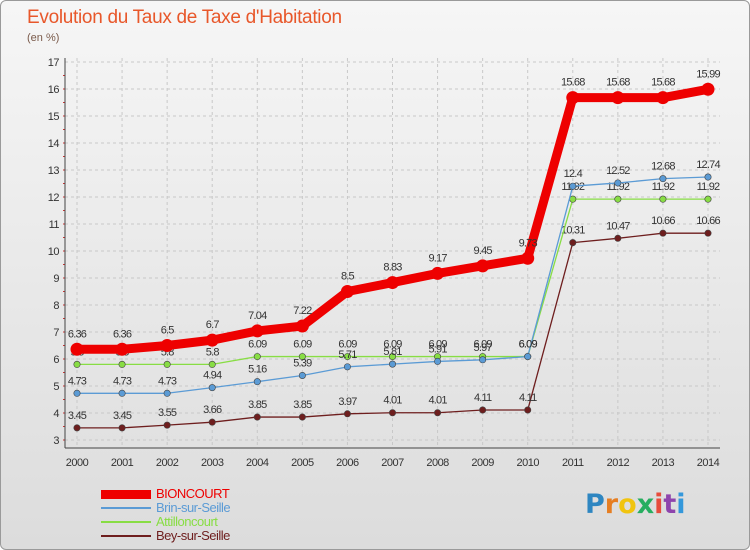 The width and height of the screenshot is (750, 550). What do you see at coordinates (56, 279) in the screenshot?
I see `y-tick-label: 9` at bounding box center [56, 279].